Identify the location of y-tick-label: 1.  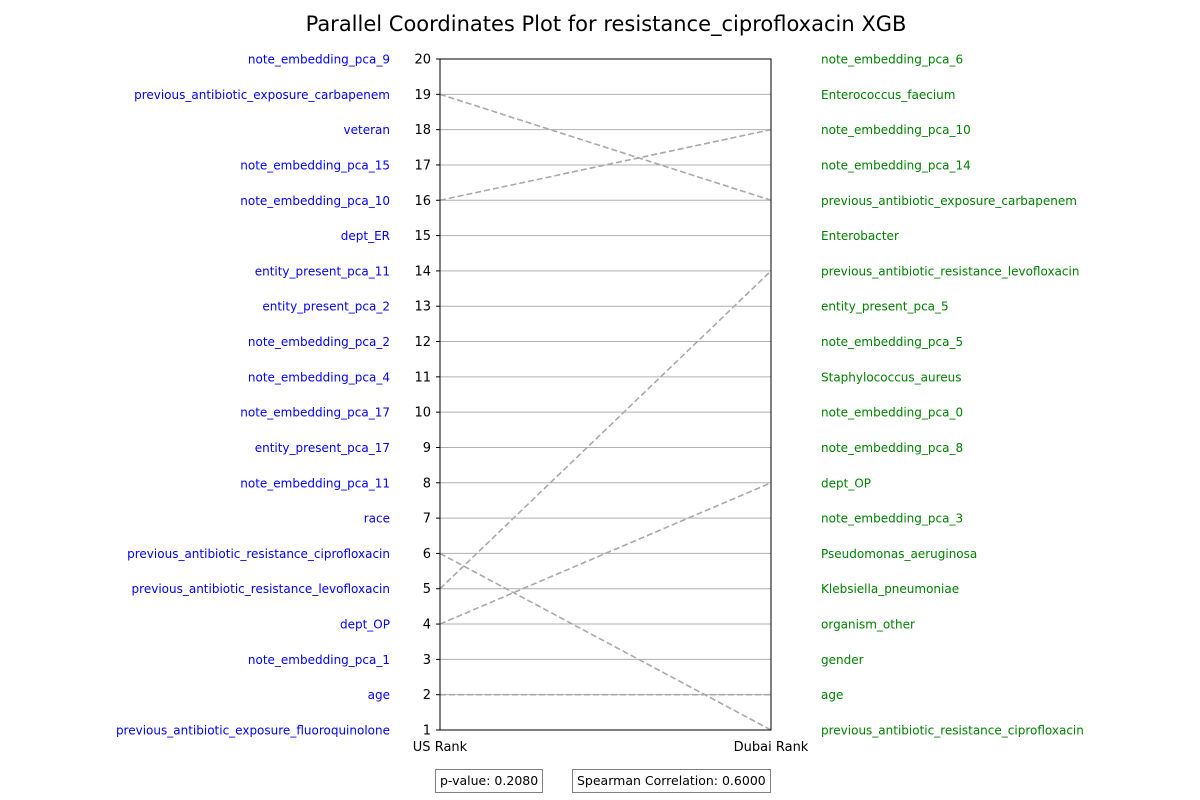
(427, 731).